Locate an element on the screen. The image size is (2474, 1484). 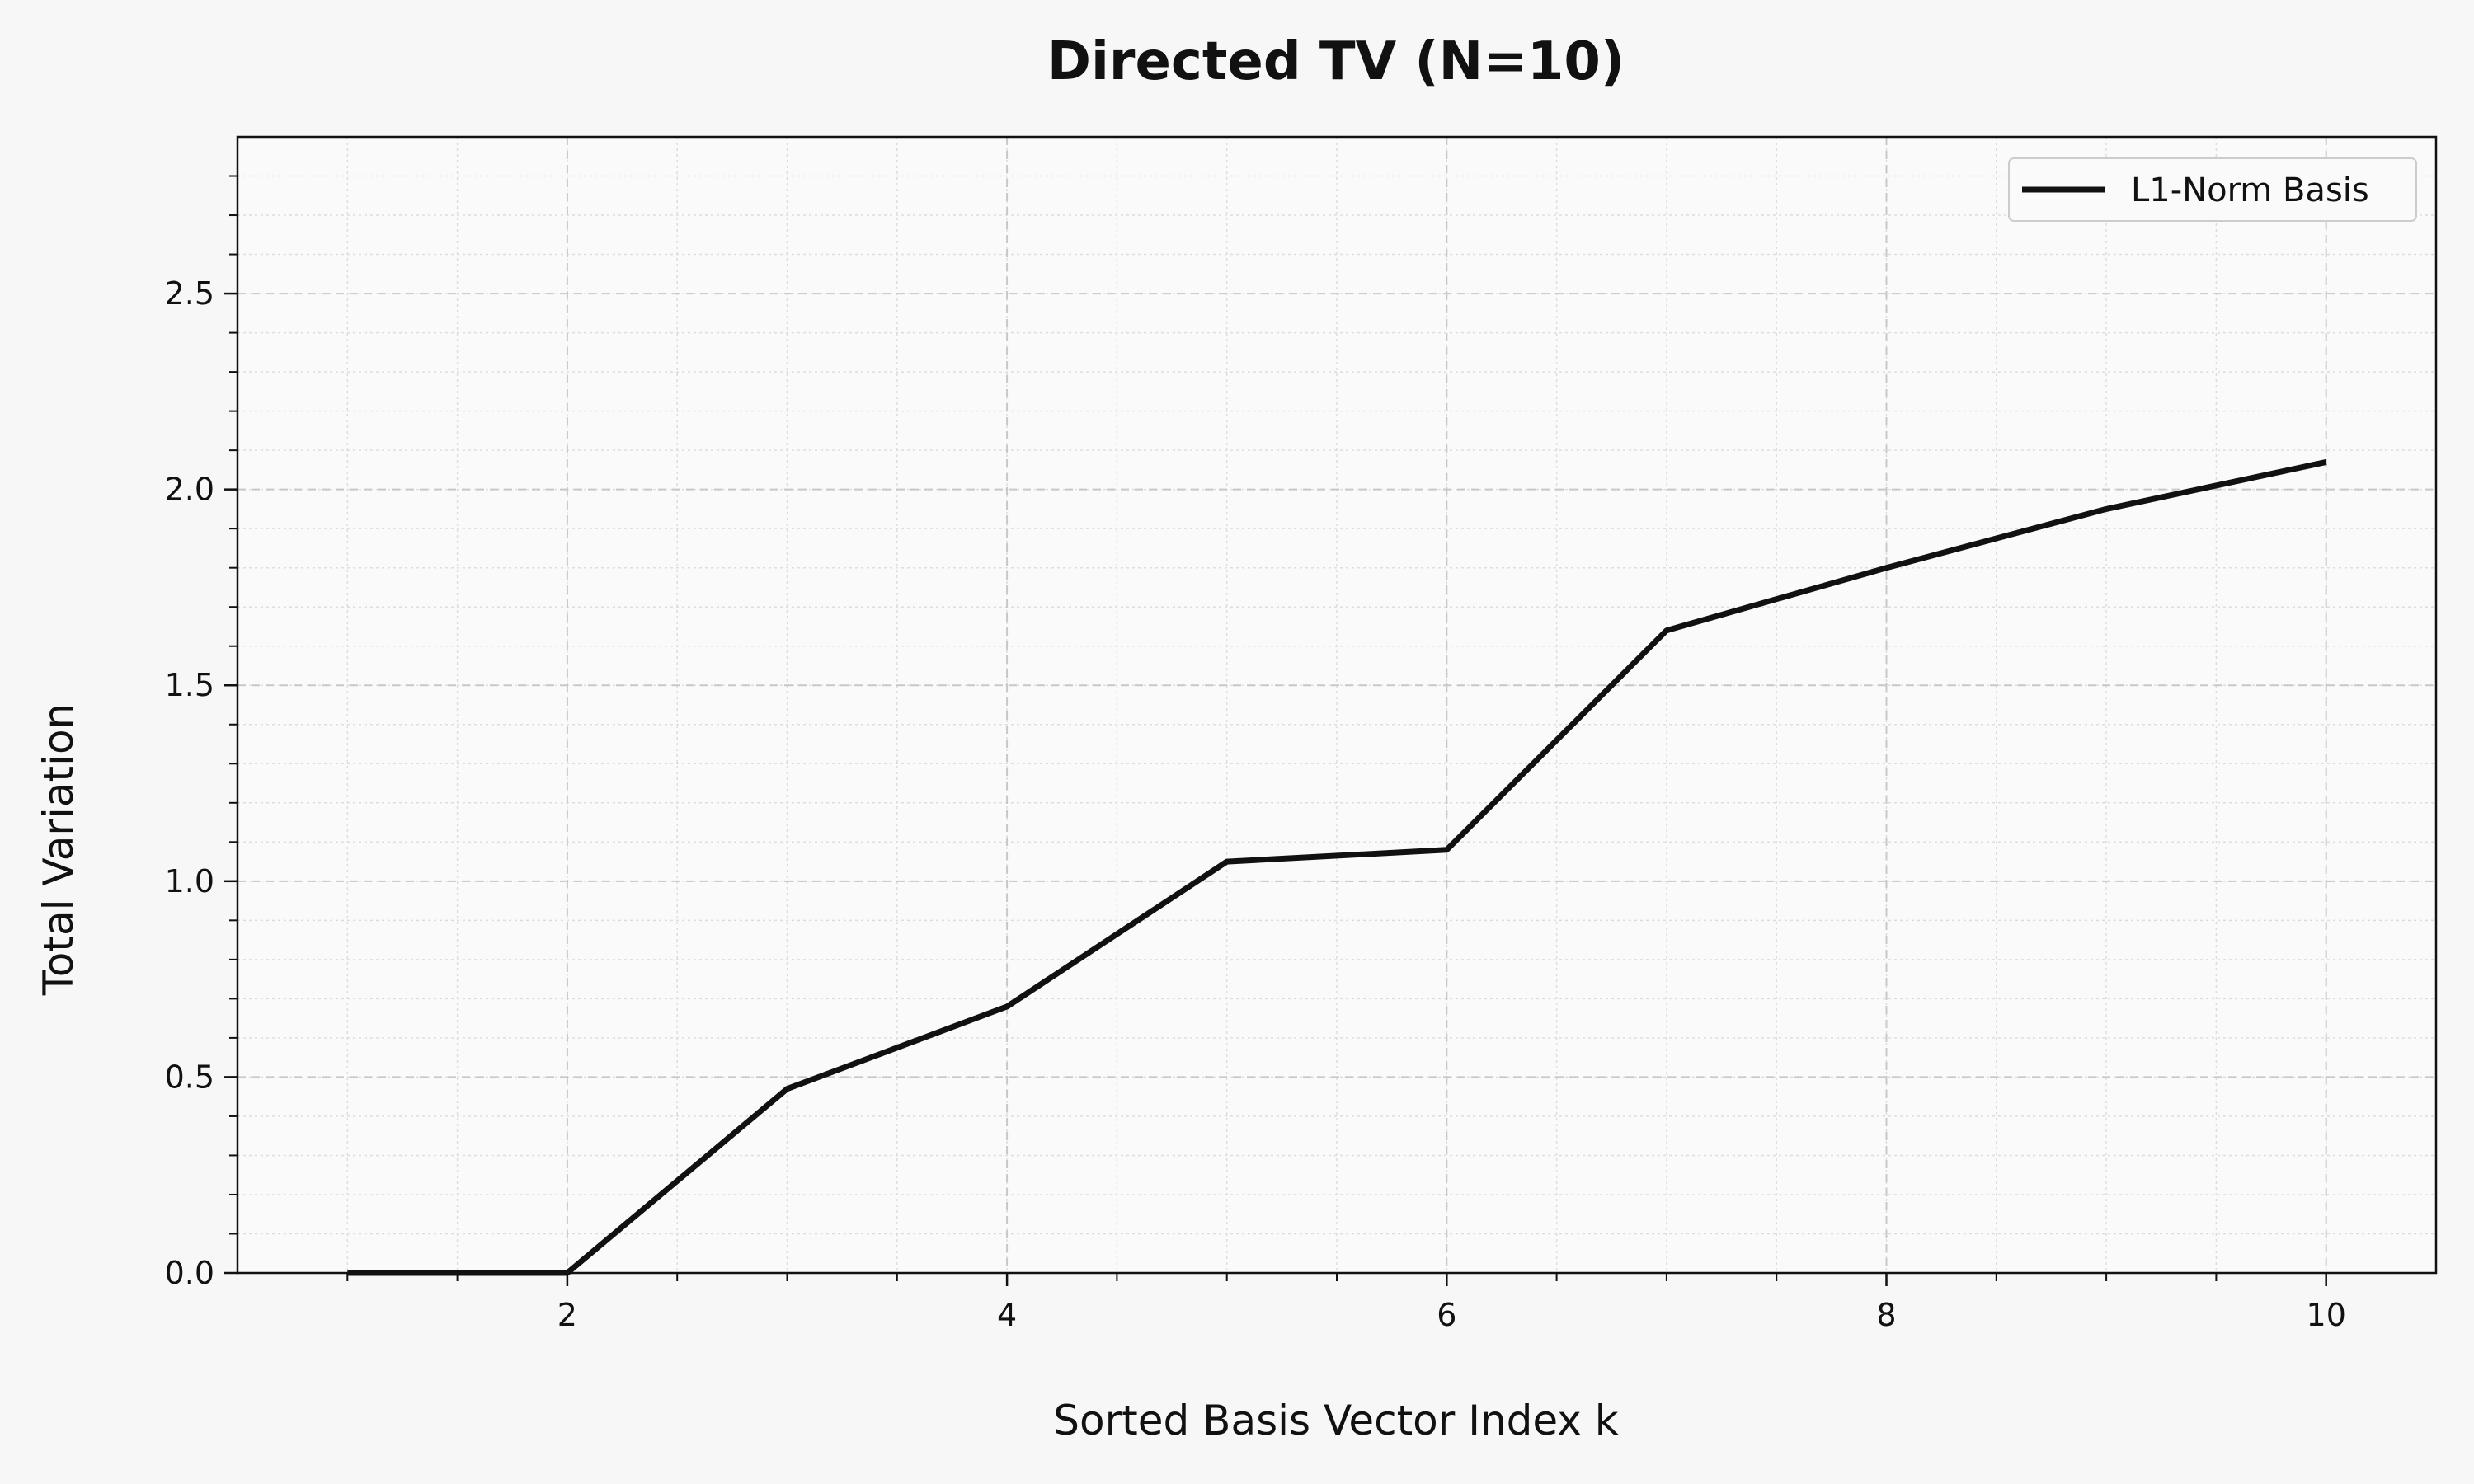
y-axis-ticks: 0.0 0.5 1.0 1.5 2.0 2.5 is located at coordinates (201, 733).